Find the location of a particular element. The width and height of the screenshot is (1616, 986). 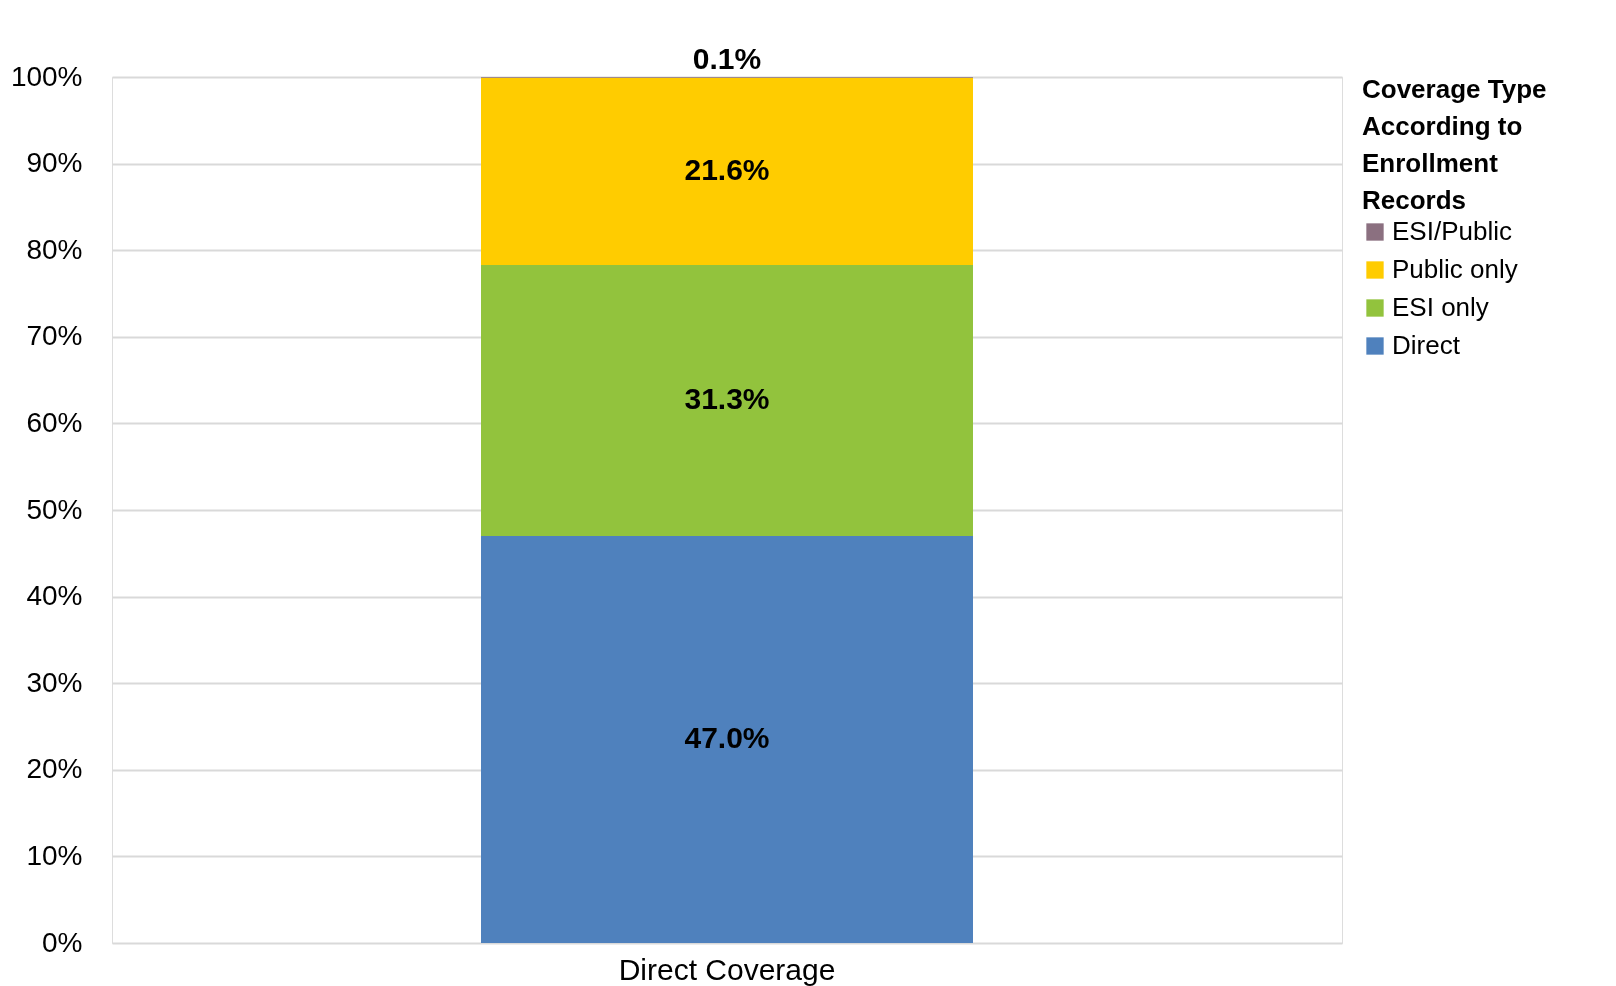

y-tick-label: 40% is located at coordinates (54, 596).